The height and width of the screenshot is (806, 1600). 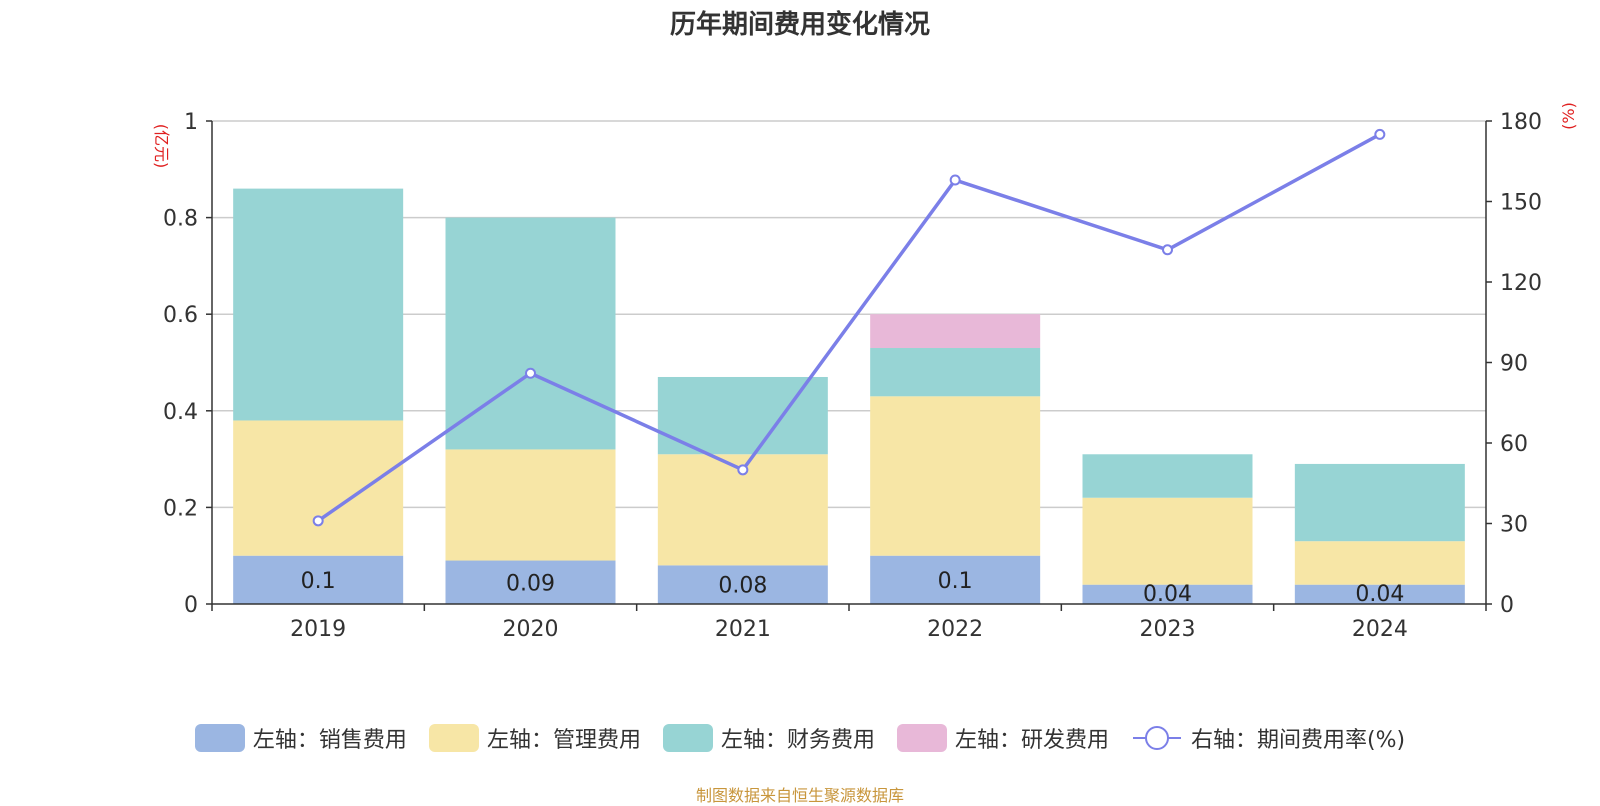 I want to click on legend-item-rnd: 左轴：研发费用, so click(x=1002, y=738).